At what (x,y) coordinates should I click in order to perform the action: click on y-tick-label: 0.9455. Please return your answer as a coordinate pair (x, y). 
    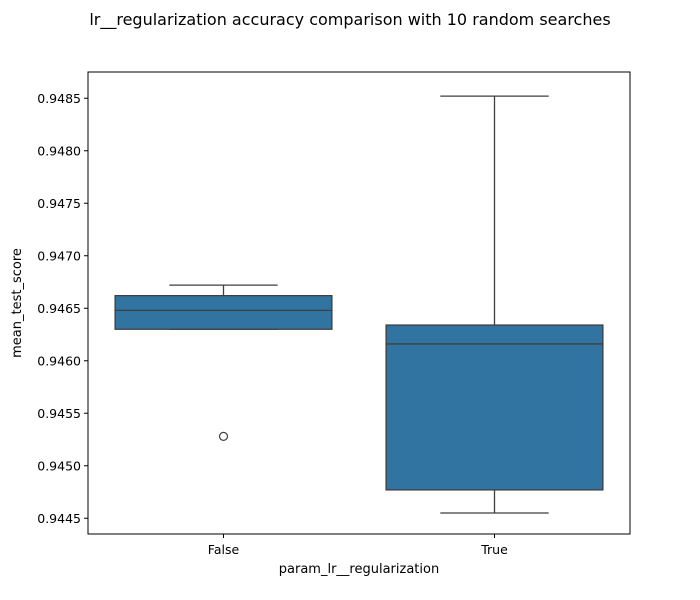
    Looking at the image, I should click on (59, 413).